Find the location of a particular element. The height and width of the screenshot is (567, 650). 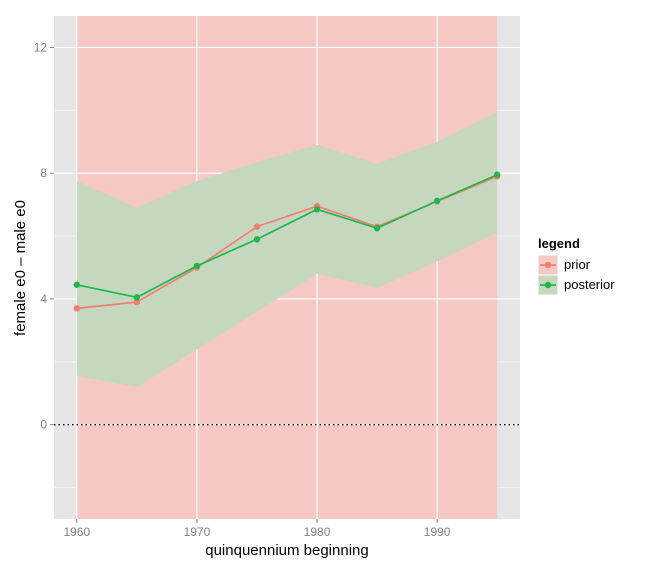

y-tick-label: 12 is located at coordinates (41, 47).